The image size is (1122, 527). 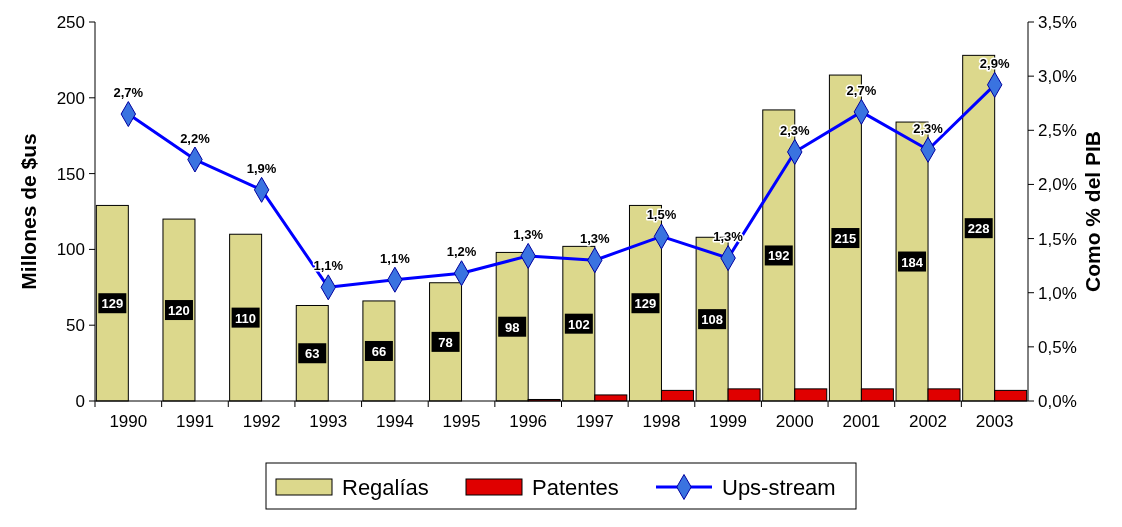 What do you see at coordinates (528, 421) in the screenshot?
I see `x-tick-label: 1996` at bounding box center [528, 421].